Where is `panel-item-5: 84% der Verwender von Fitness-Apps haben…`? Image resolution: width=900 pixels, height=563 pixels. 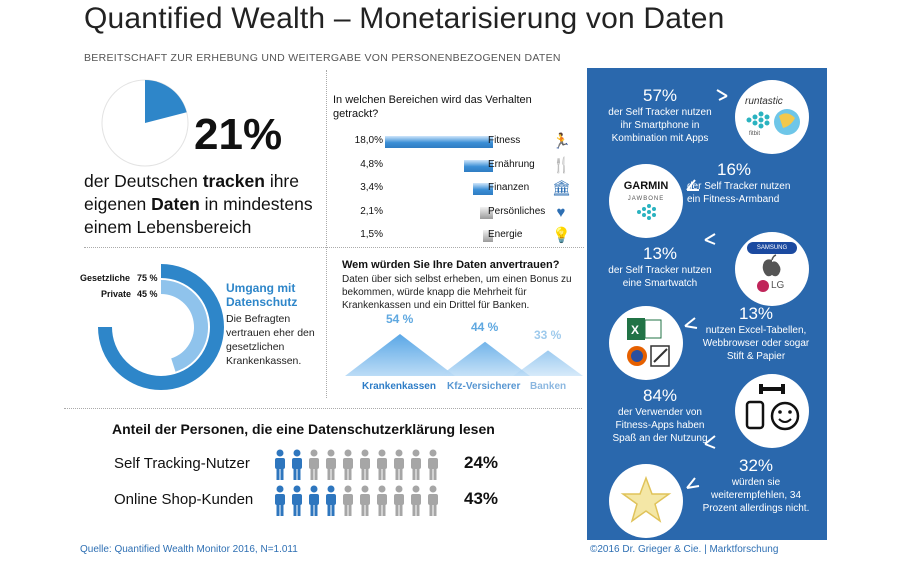 panel-item-5: 84% der Verwender von Fitness-Apps haben… is located at coordinates (660, 415).